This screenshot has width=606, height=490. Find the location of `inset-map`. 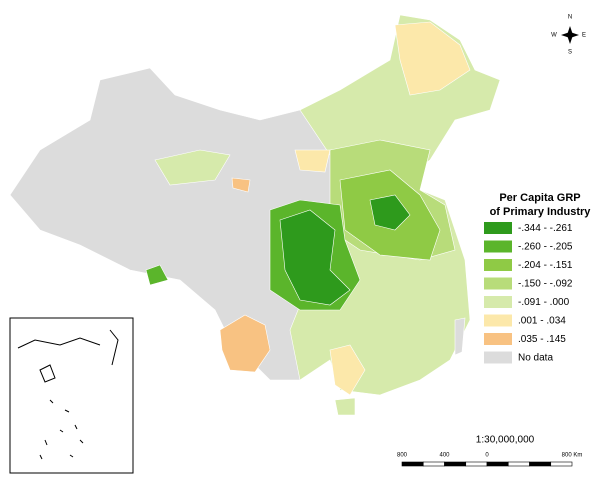

inset-map is located at coordinates (71, 395).